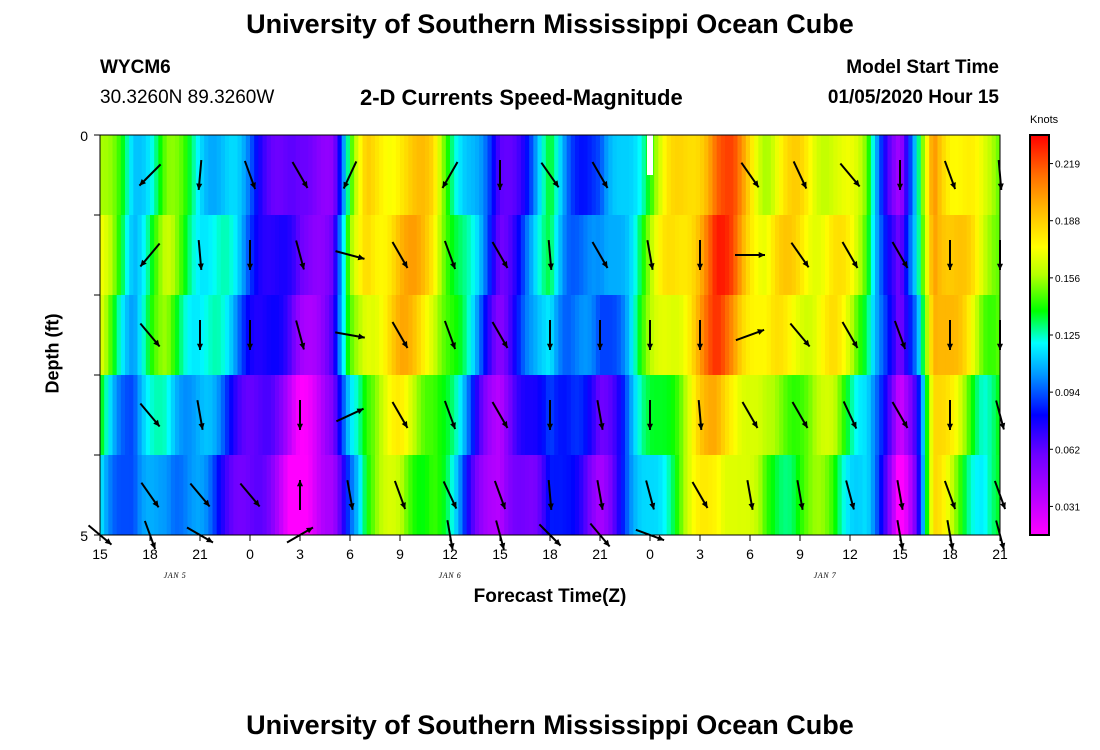 This screenshot has width=1100, height=750. What do you see at coordinates (500, 554) in the screenshot?
I see `x-tick-label: 15` at bounding box center [500, 554].